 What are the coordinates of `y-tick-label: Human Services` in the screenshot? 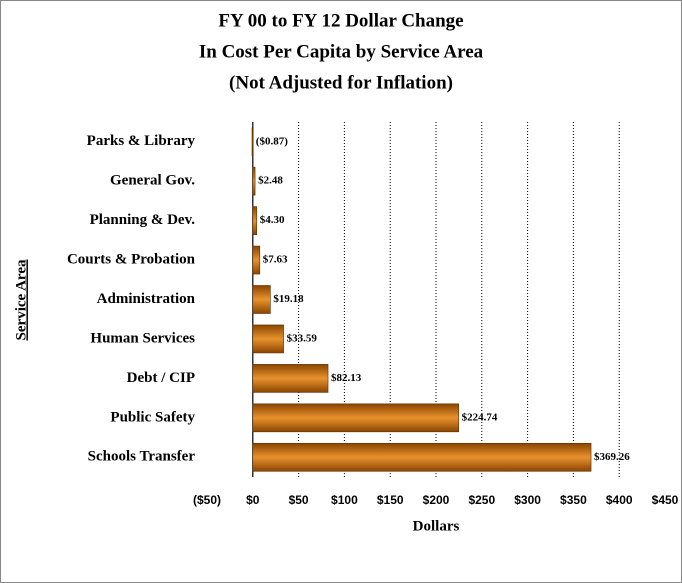 It's located at (142, 338).